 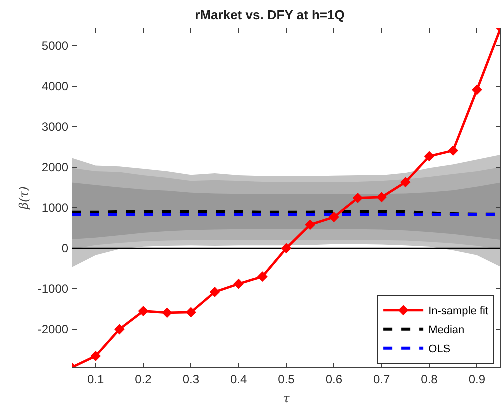 I want to click on x-tick-label: 0.5, so click(x=287, y=379).